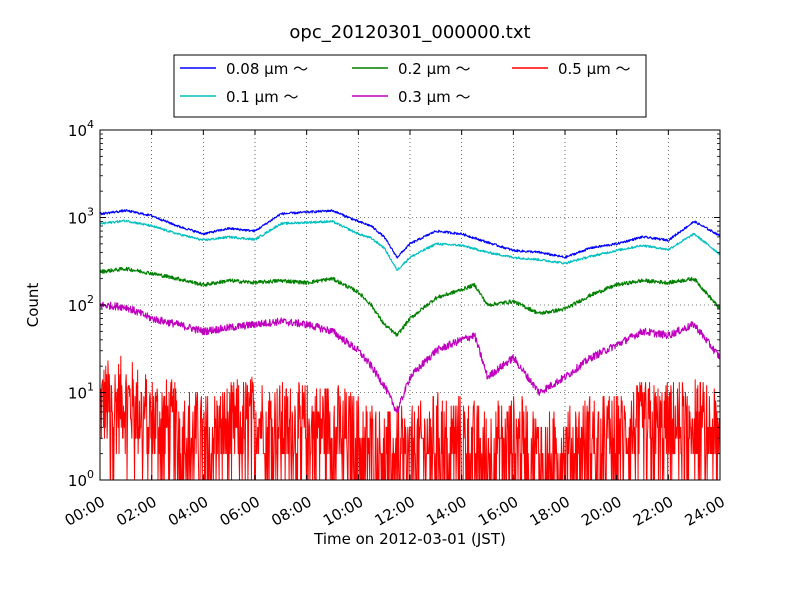 This screenshot has height=600, width=800. I want to click on chart-title: opc_20120301_000000.txt, so click(409, 32).